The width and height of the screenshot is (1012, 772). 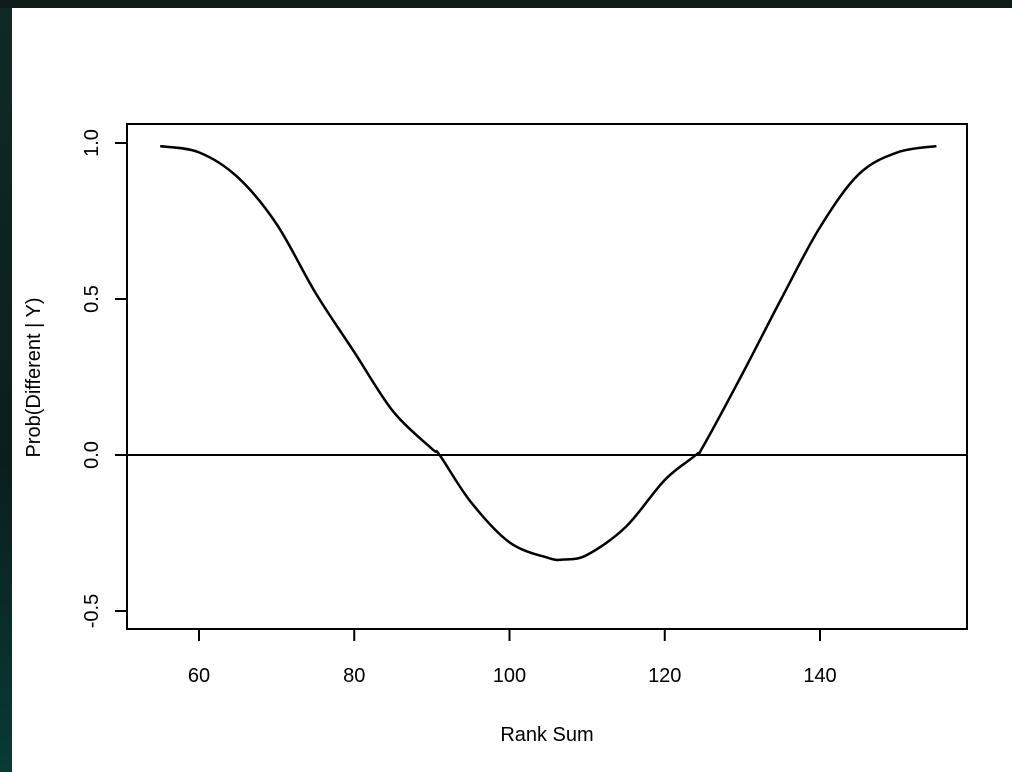 What do you see at coordinates (664, 676) in the screenshot?
I see `x-tick-label: 120` at bounding box center [664, 676].